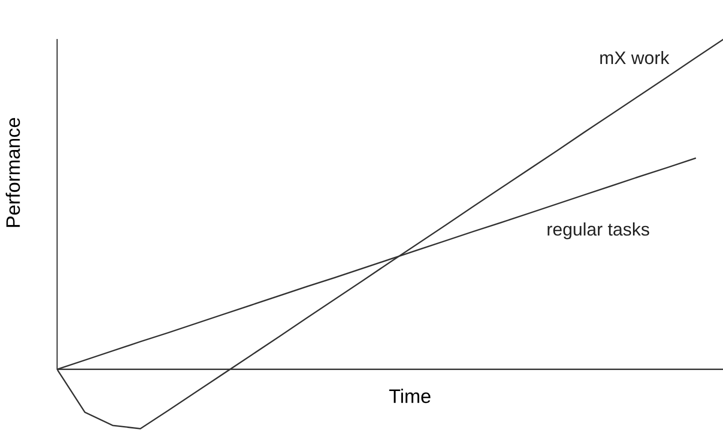 This screenshot has width=723, height=432. What do you see at coordinates (599, 231) in the screenshot?
I see `series-label: regular tasks` at bounding box center [599, 231].